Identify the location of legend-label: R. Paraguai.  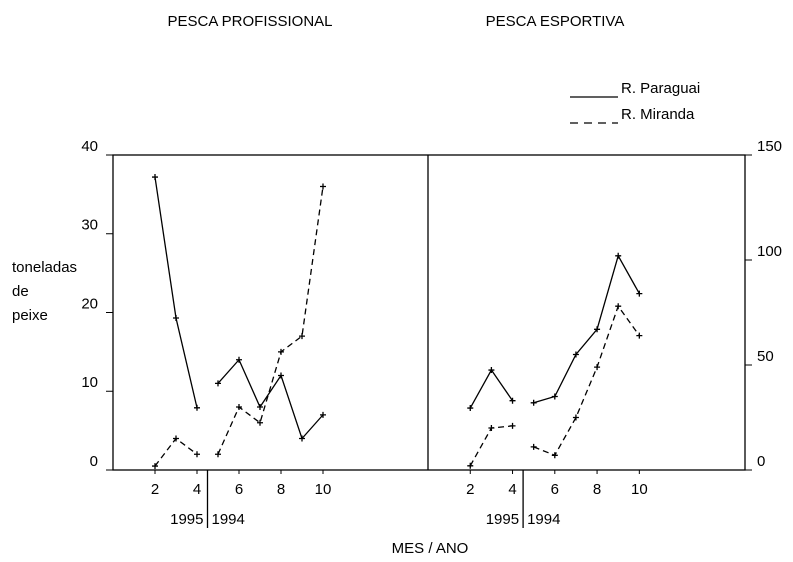
(660, 88).